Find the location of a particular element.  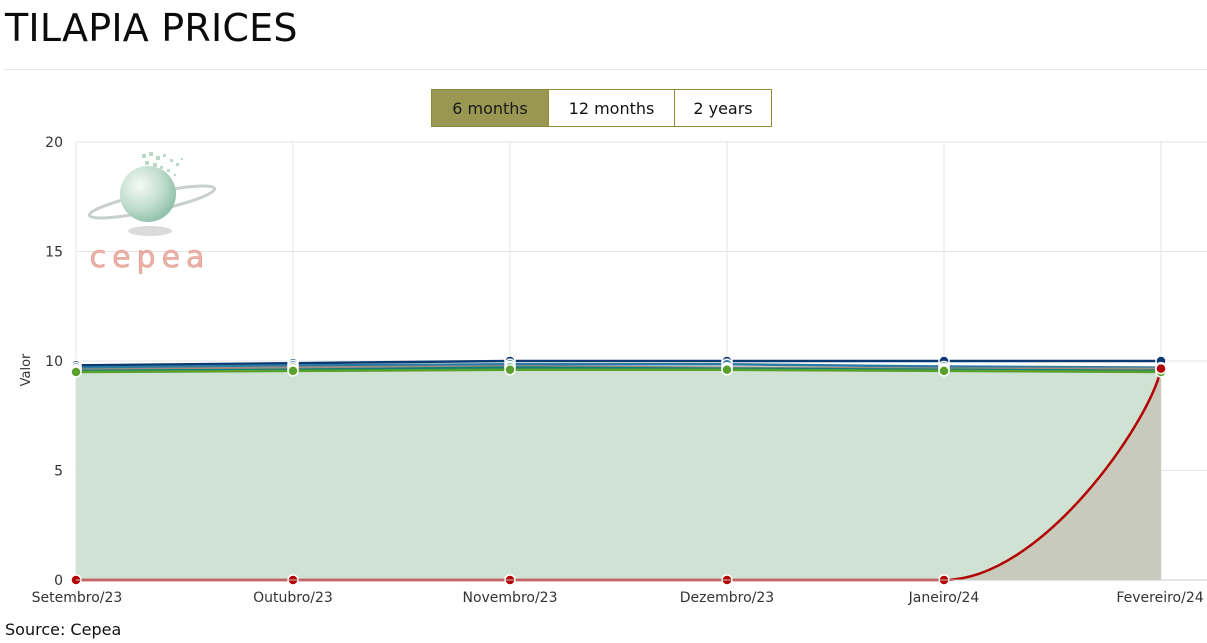

y-axis: 0 5 10 15 20 is located at coordinates (54, 362).